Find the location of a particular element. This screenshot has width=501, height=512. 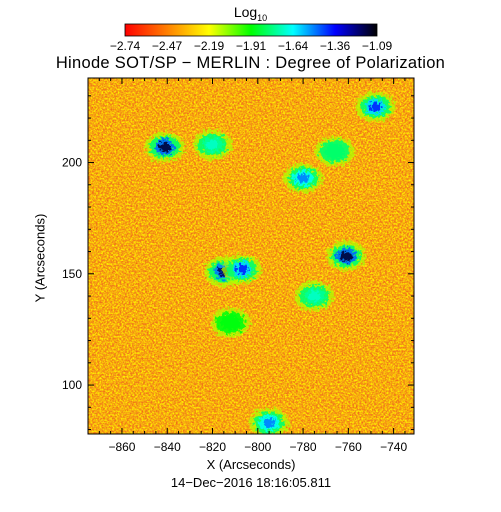

x-axis-label: X (Arcseconds) is located at coordinates (251, 464).